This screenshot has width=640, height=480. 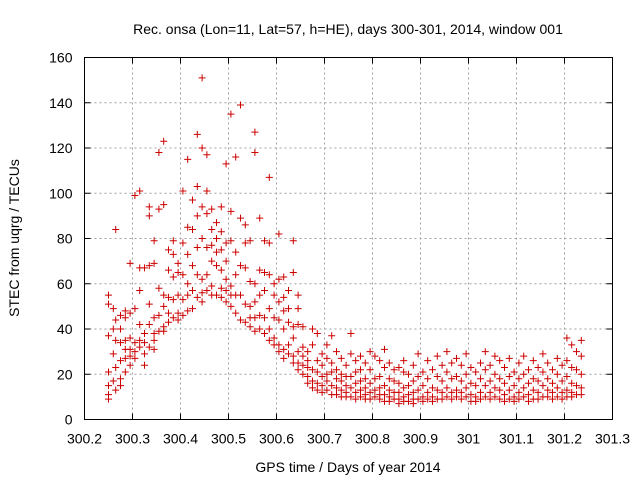 What do you see at coordinates (347, 467) in the screenshot?
I see `x-axis-label: GPS time / Days of year 2014` at bounding box center [347, 467].